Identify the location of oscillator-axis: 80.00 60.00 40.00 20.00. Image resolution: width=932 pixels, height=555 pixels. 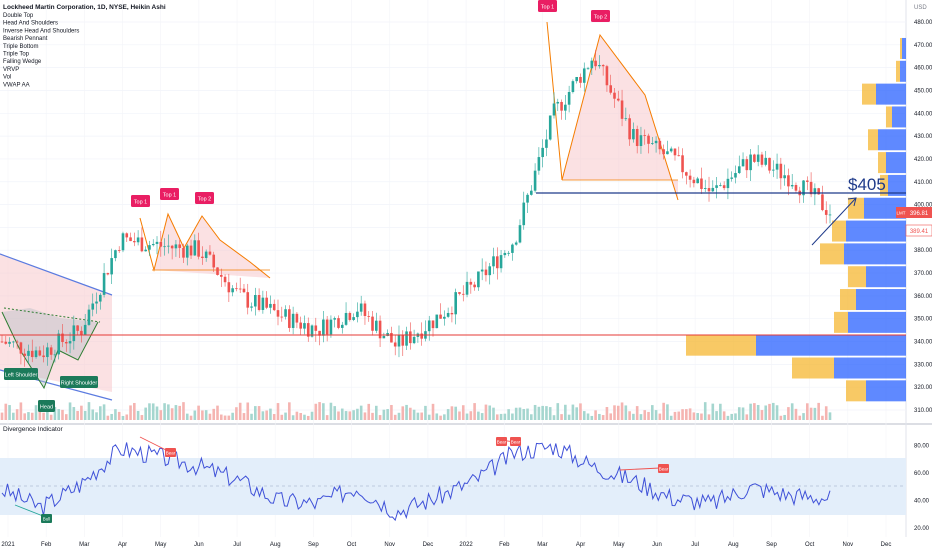
(922, 488).